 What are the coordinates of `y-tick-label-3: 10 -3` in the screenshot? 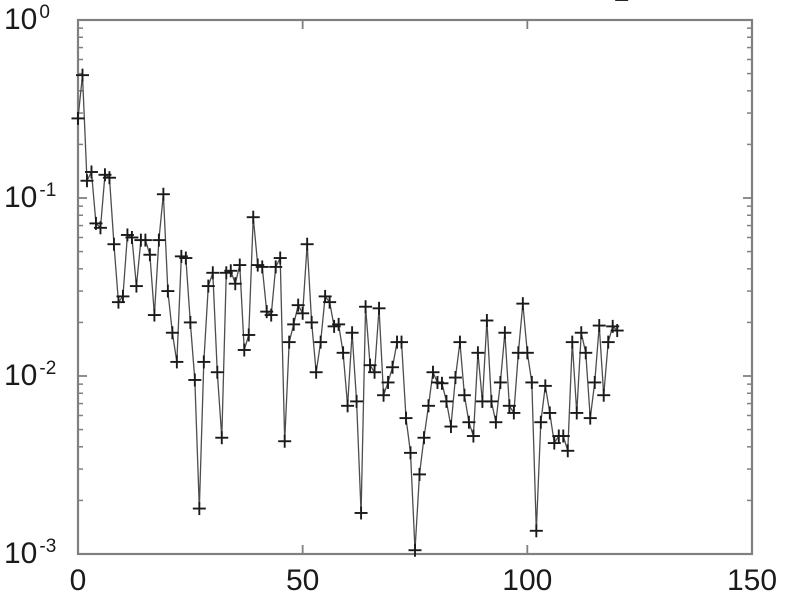 It's located at (30, 554).